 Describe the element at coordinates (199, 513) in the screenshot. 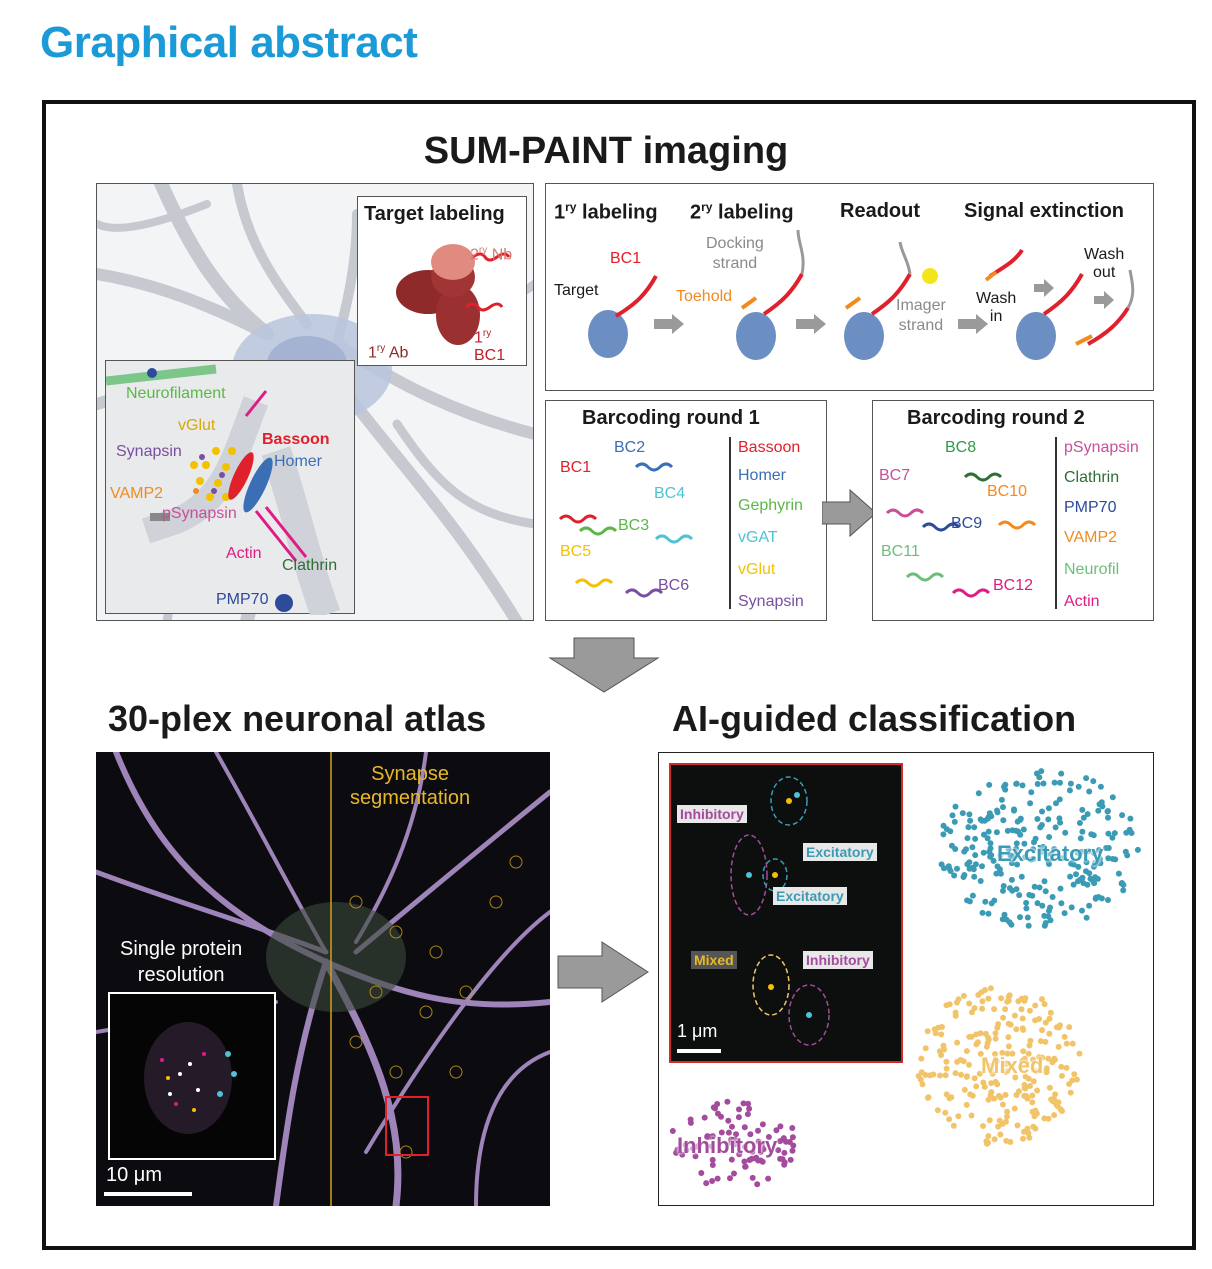

I see `label-psynapsin: pSynapsin` at that location.